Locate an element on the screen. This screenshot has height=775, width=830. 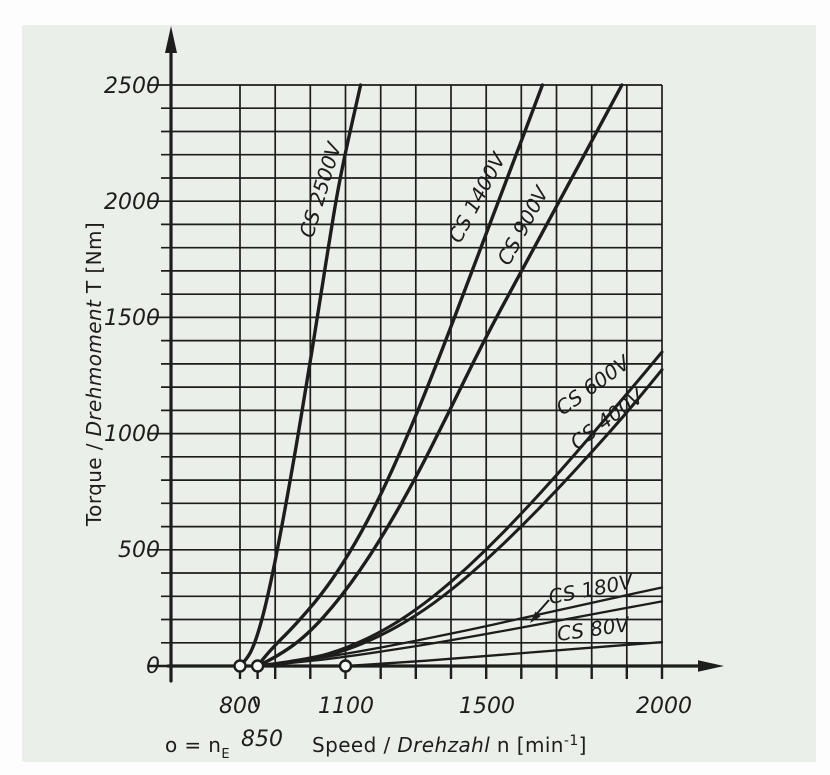
ytick-1000: 1000 is located at coordinates (132, 434).